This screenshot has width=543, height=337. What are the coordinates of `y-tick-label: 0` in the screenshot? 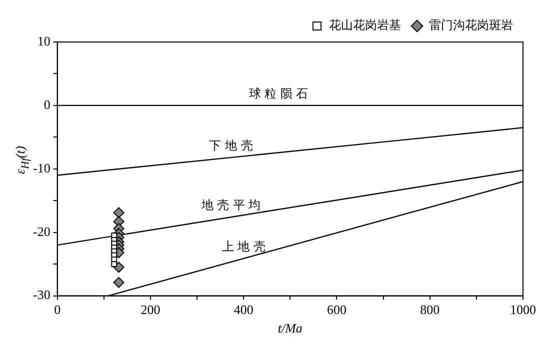 It's located at (47, 104).